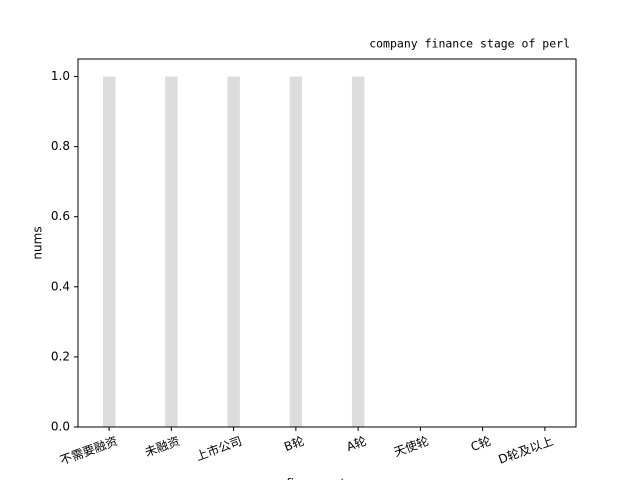  I want to click on y-tick-label: 0.4, so click(60, 286).